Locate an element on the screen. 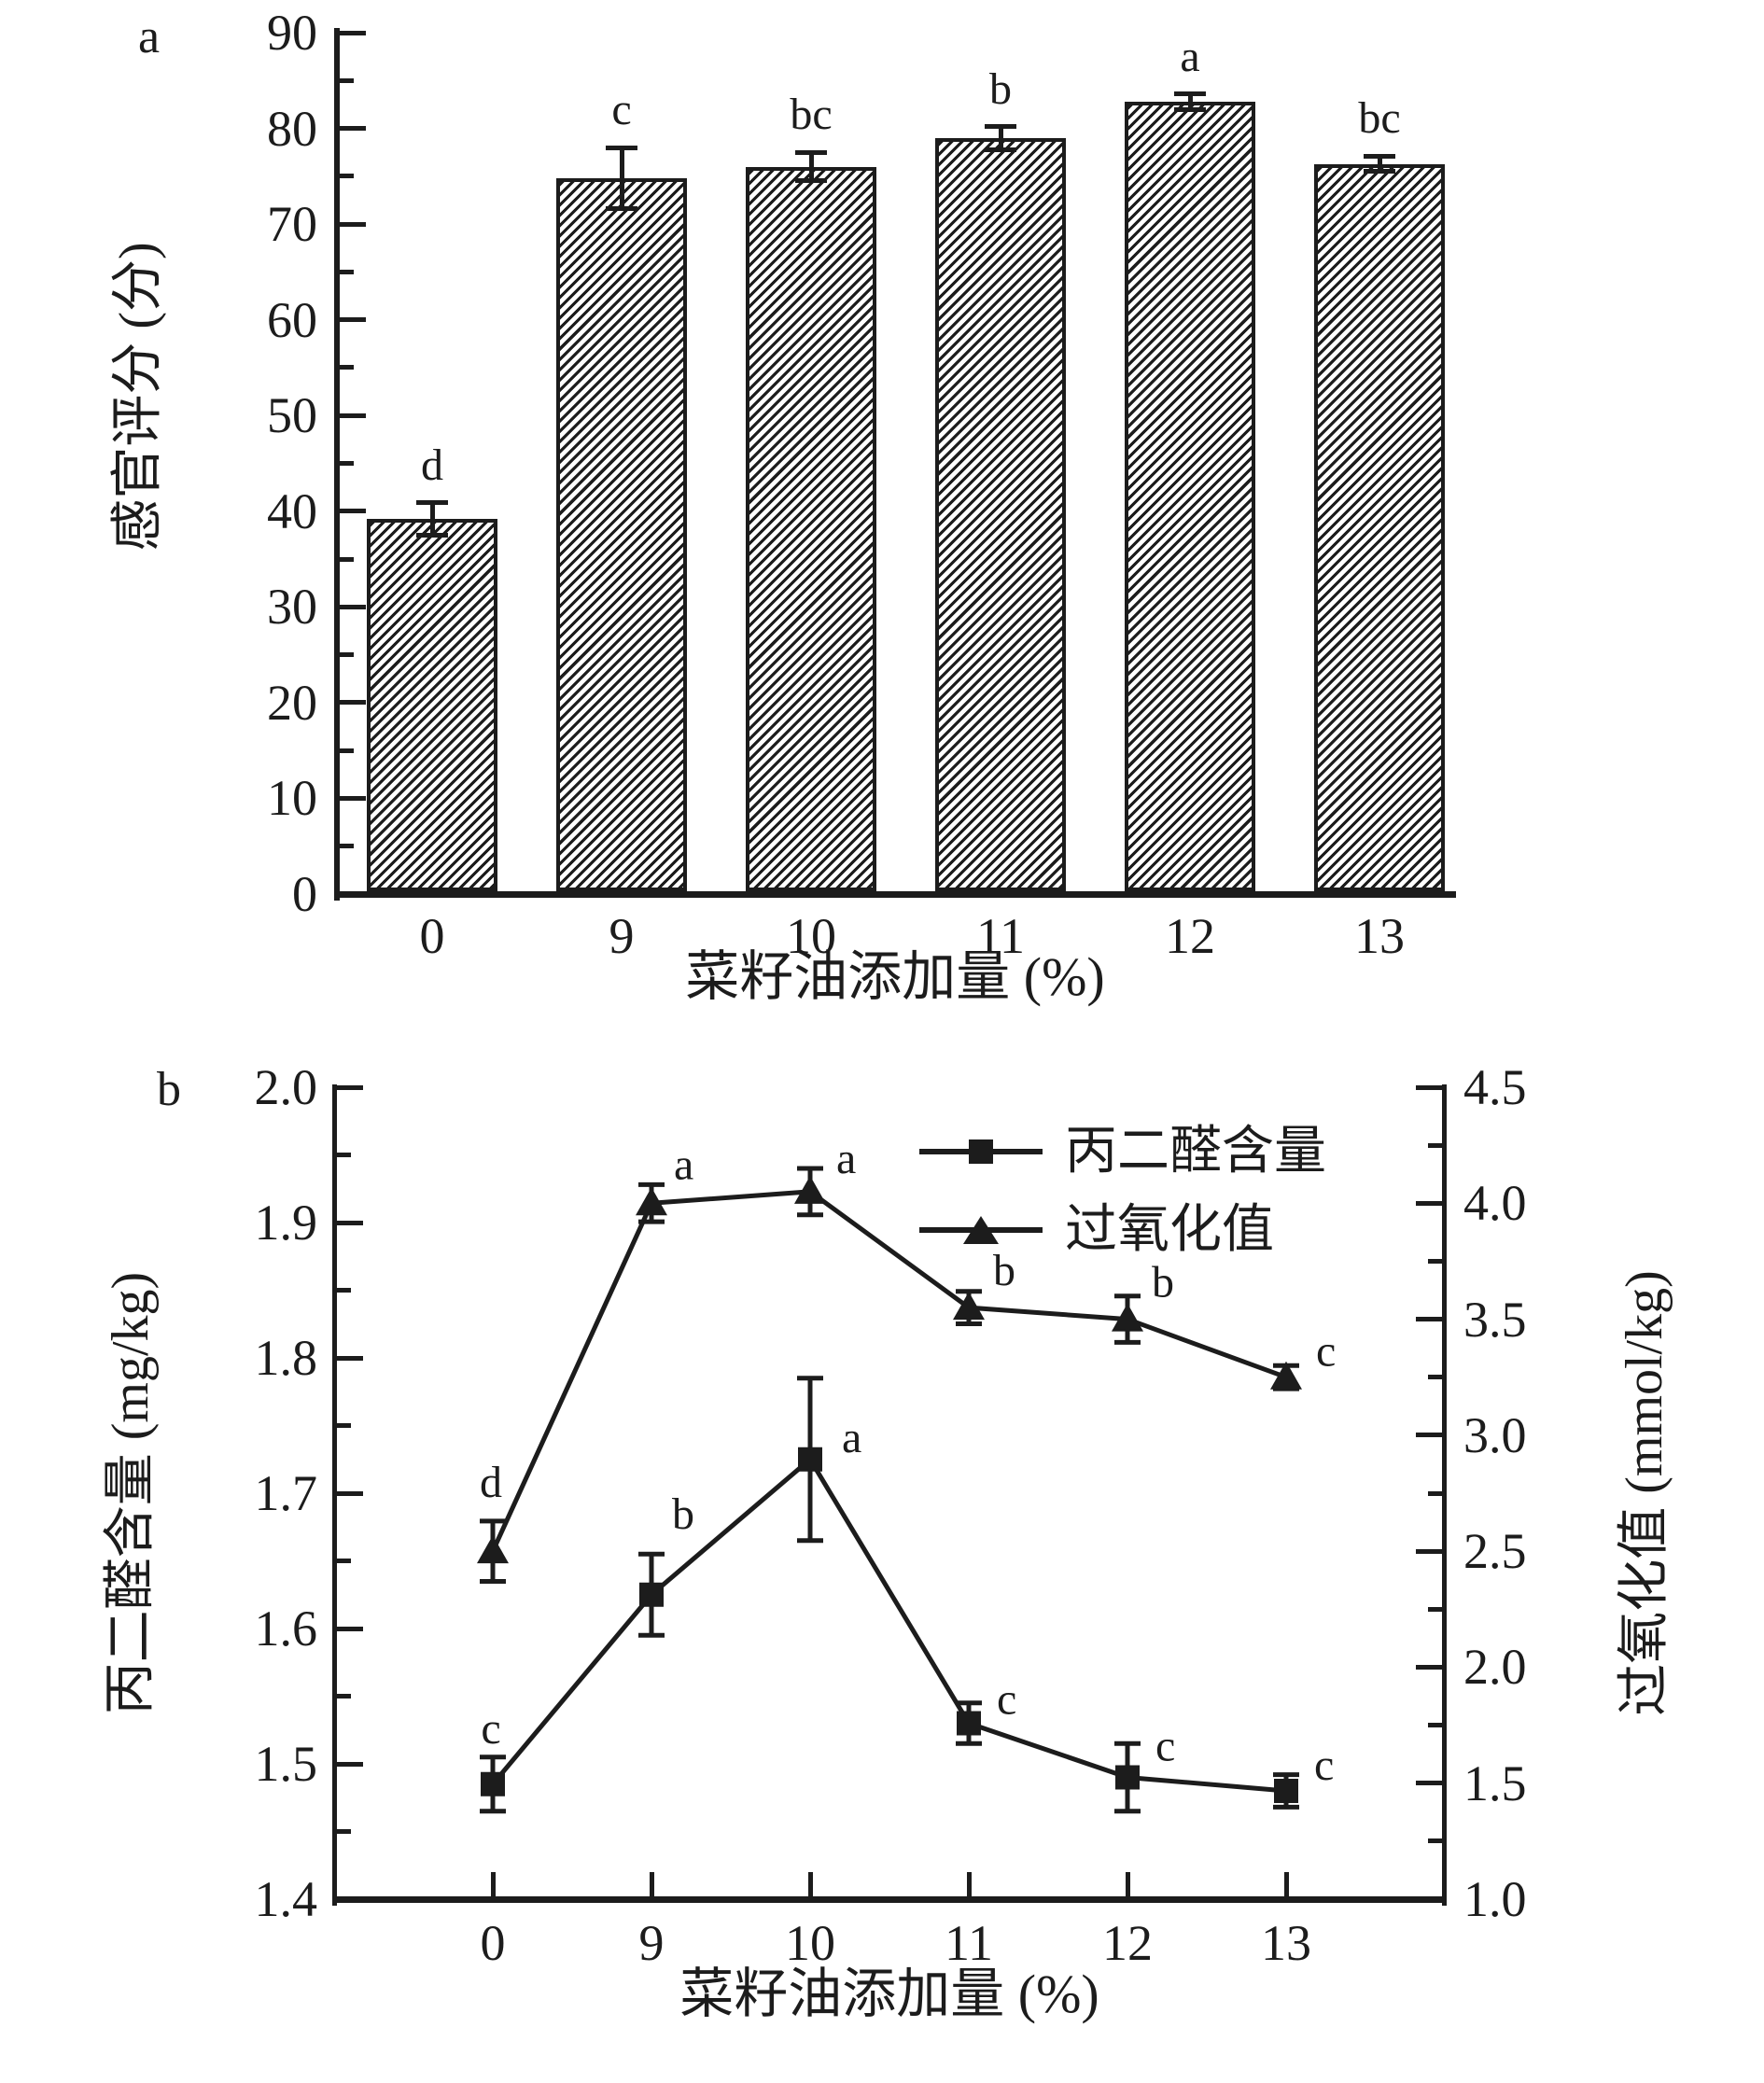 Image resolution: width=1764 pixels, height=2083 pixels. y-axis-line is located at coordinates (337, 464).